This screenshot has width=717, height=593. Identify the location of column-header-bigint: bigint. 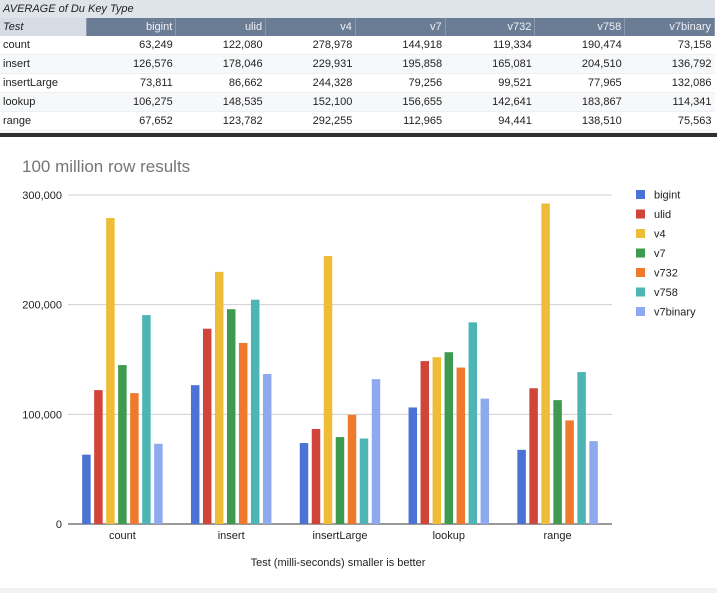
(131, 27).